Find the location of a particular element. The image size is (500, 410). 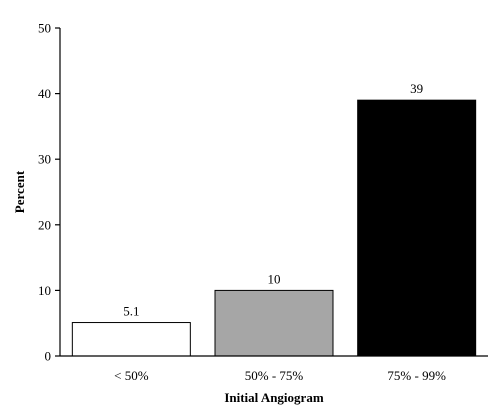

x-tick-label: 75% - 99% is located at coordinates (416, 375).